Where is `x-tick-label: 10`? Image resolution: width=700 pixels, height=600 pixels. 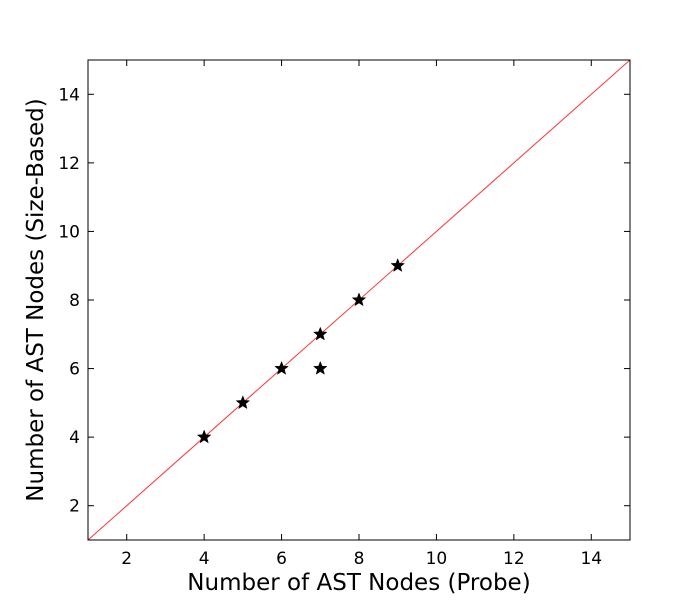 x-tick-label: 10 is located at coordinates (437, 559).